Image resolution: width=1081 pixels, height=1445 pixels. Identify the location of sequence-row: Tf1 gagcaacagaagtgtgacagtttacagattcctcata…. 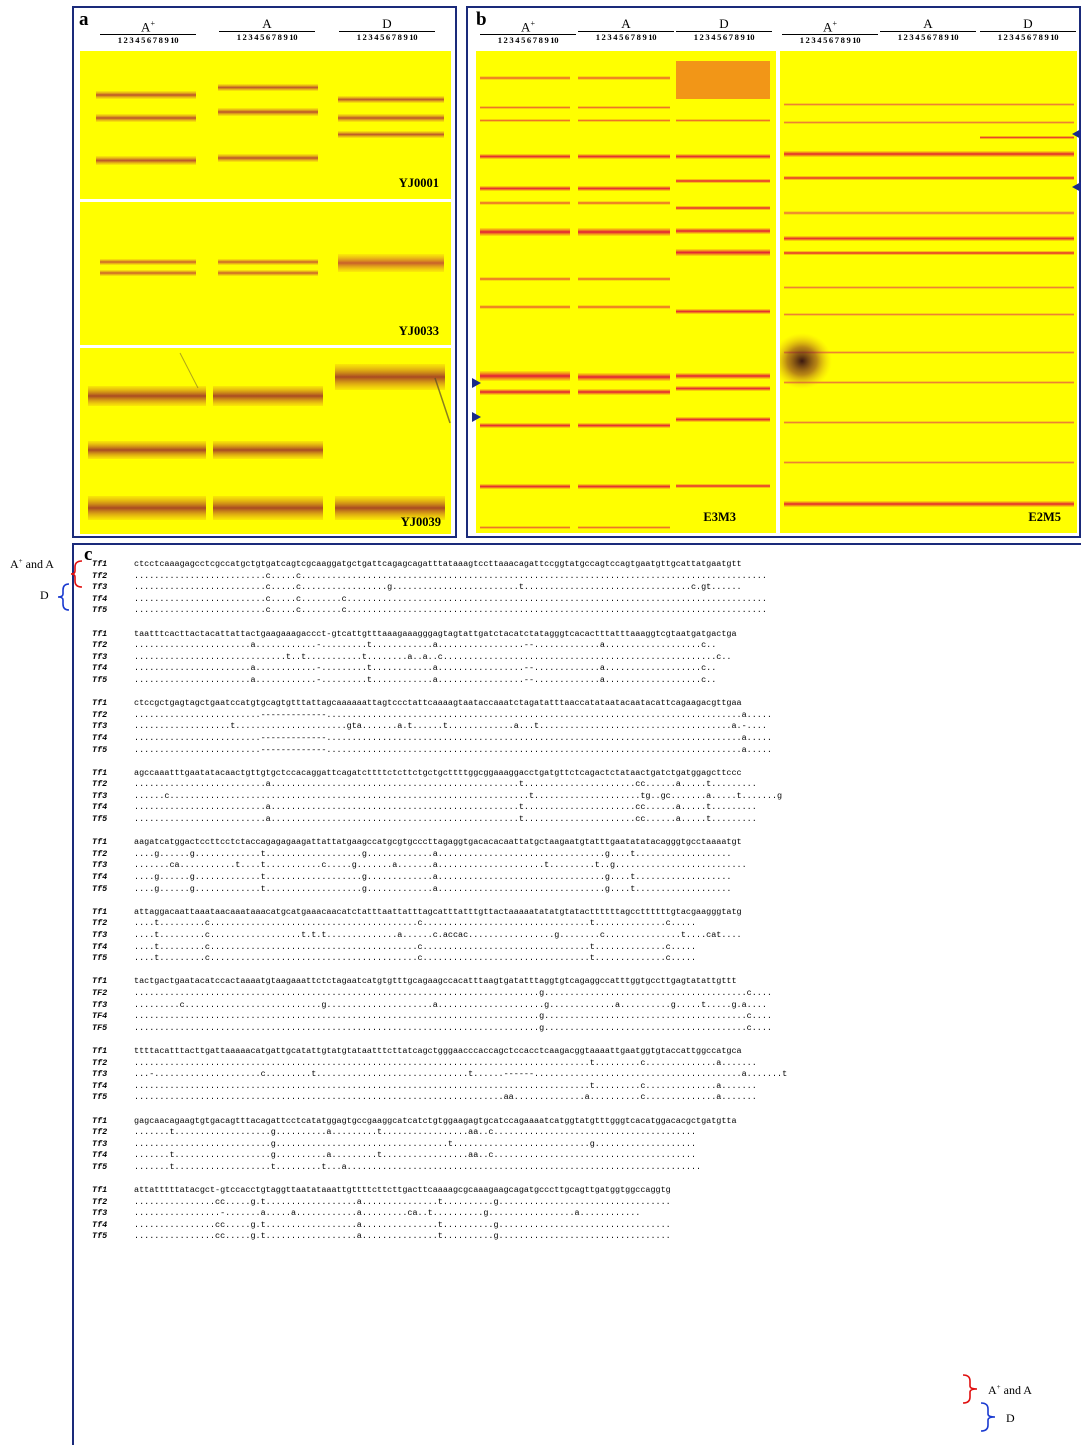
(439, 1122).